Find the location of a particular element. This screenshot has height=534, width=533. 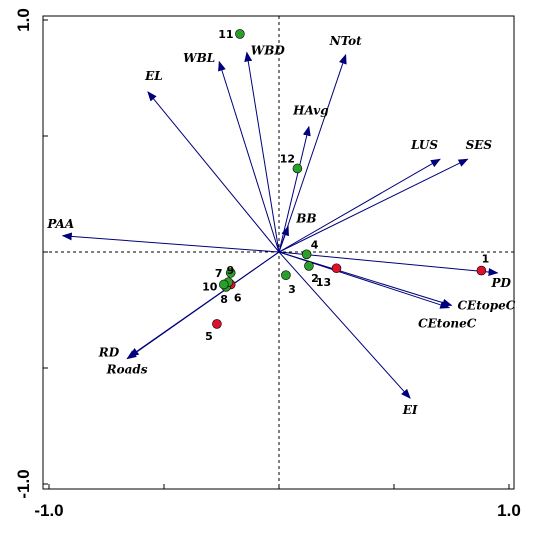

sample-point-label-6: 6 is located at coordinates (238, 297).